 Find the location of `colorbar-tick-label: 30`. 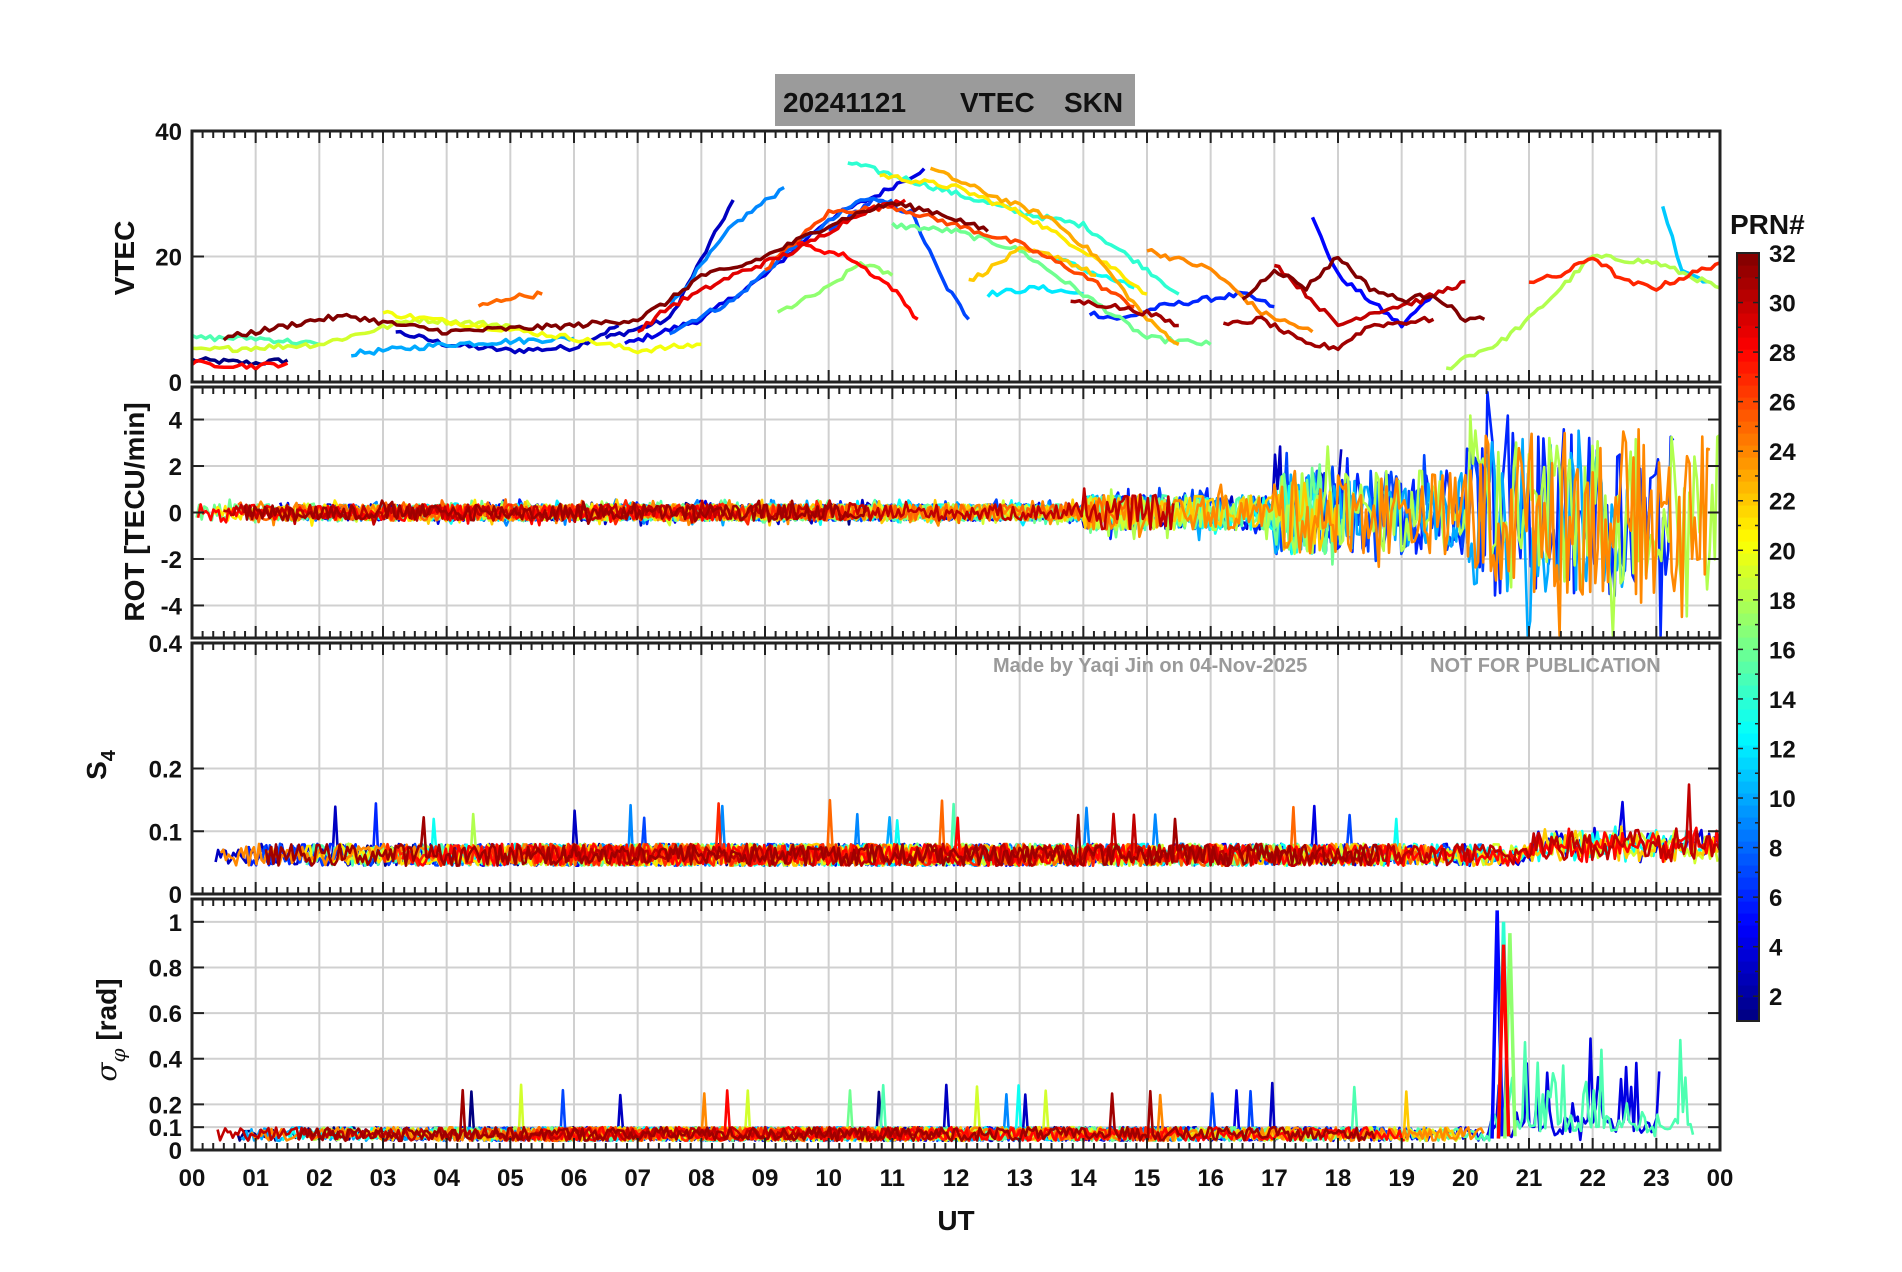

colorbar-tick-label: 30 is located at coordinates (1782, 304).